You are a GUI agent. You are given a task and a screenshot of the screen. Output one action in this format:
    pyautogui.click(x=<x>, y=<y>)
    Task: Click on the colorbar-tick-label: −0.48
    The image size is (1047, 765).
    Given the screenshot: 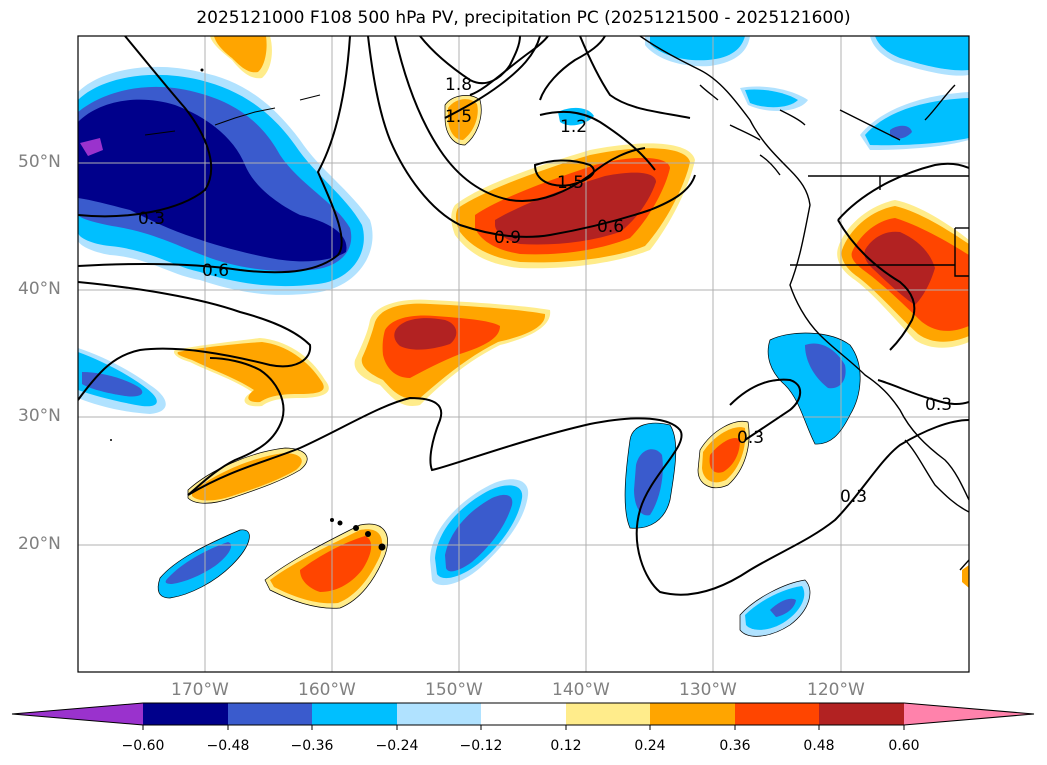 What is the action you would take?
    pyautogui.click(x=228, y=746)
    